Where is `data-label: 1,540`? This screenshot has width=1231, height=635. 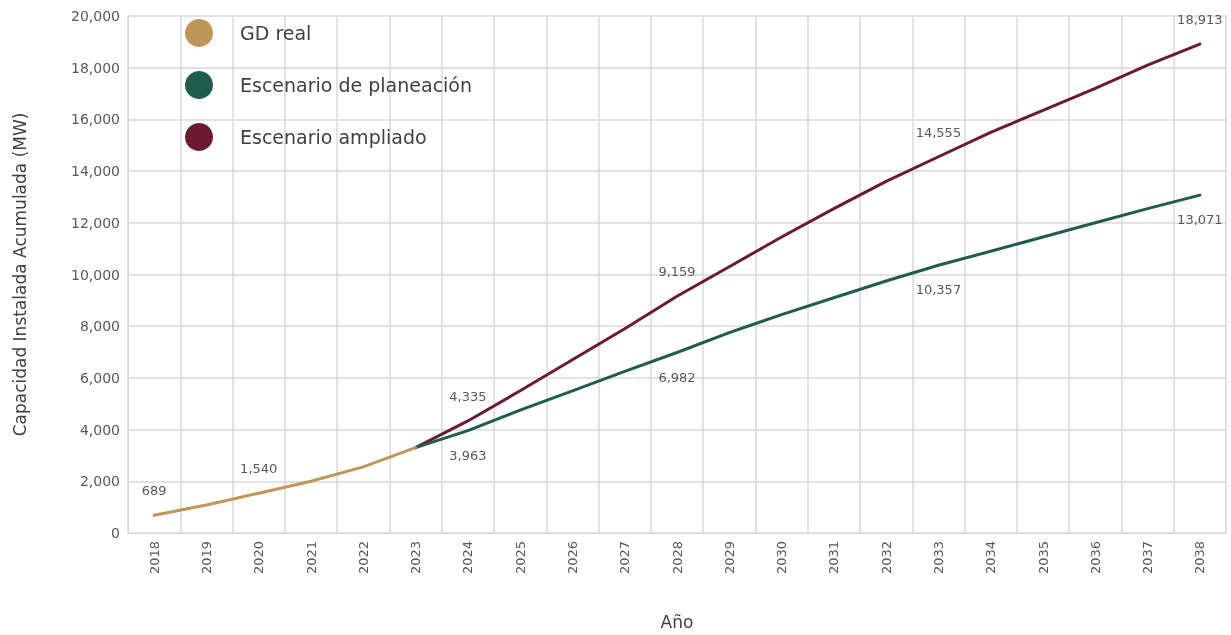
data-label: 1,540 is located at coordinates (259, 469).